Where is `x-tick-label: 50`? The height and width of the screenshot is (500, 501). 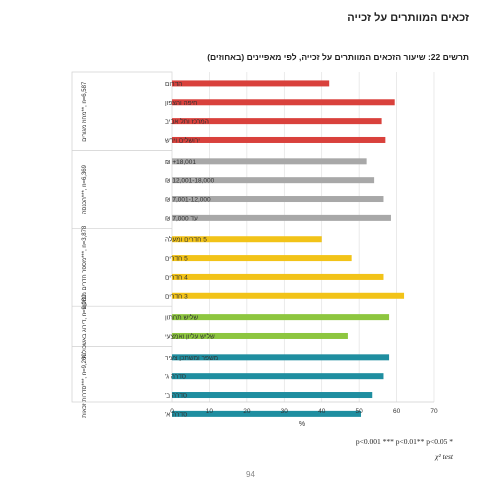 x-tick-label: 50 is located at coordinates (360, 411).